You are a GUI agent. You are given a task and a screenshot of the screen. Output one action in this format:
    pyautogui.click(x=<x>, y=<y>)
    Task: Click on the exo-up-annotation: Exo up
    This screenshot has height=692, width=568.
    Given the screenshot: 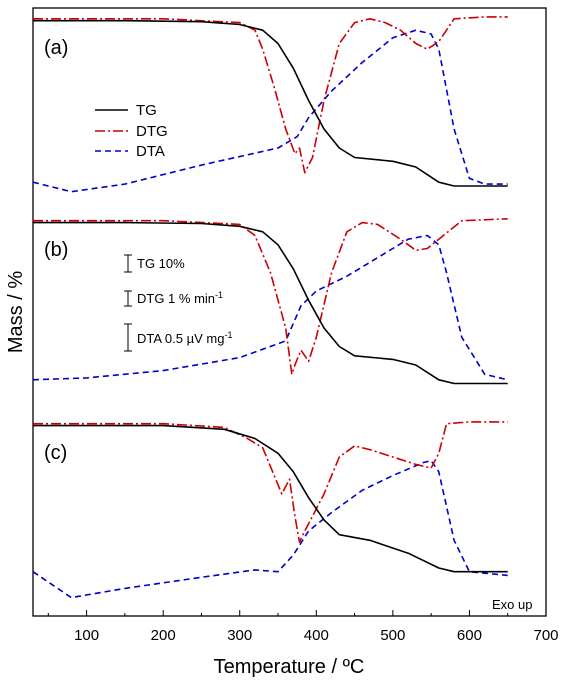 What is the action you would take?
    pyautogui.click(x=512, y=604)
    